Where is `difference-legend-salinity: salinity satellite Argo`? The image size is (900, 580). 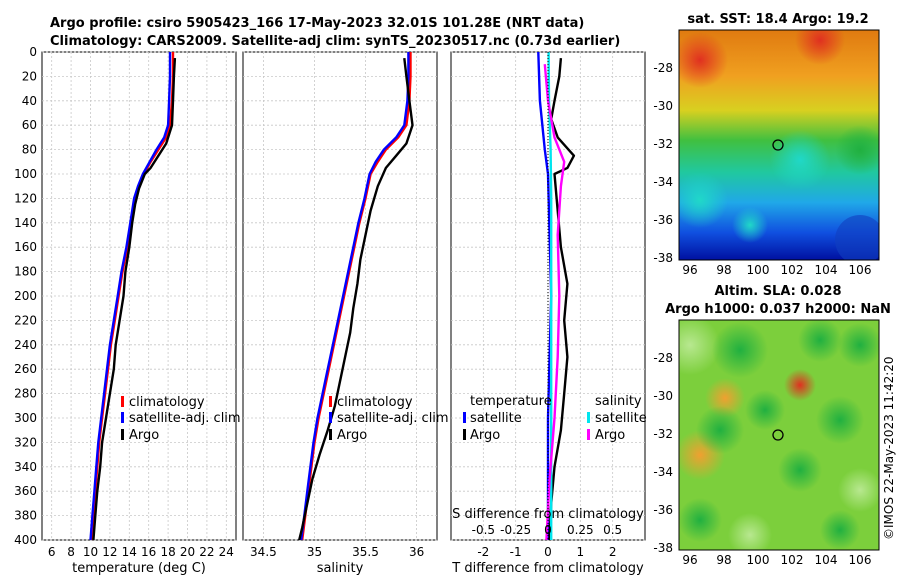 difference-legend-salinity: salinity satellite Argo is located at coordinates (617, 418).